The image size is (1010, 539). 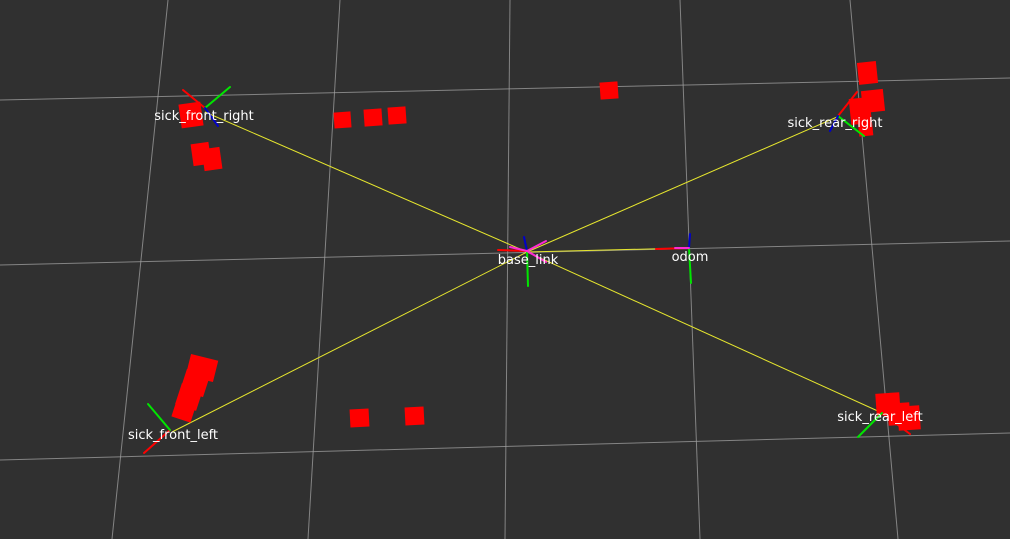 What do you see at coordinates (349, 342) in the screenshot?
I see `tf-link-base-to-front-left` at bounding box center [349, 342].